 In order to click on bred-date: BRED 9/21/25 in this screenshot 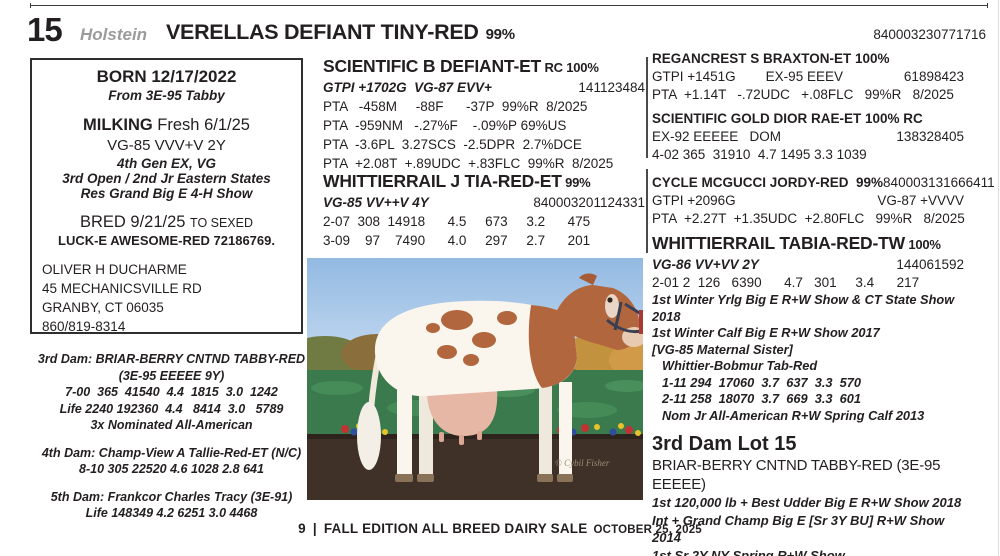, I will do `click(135, 222)`.